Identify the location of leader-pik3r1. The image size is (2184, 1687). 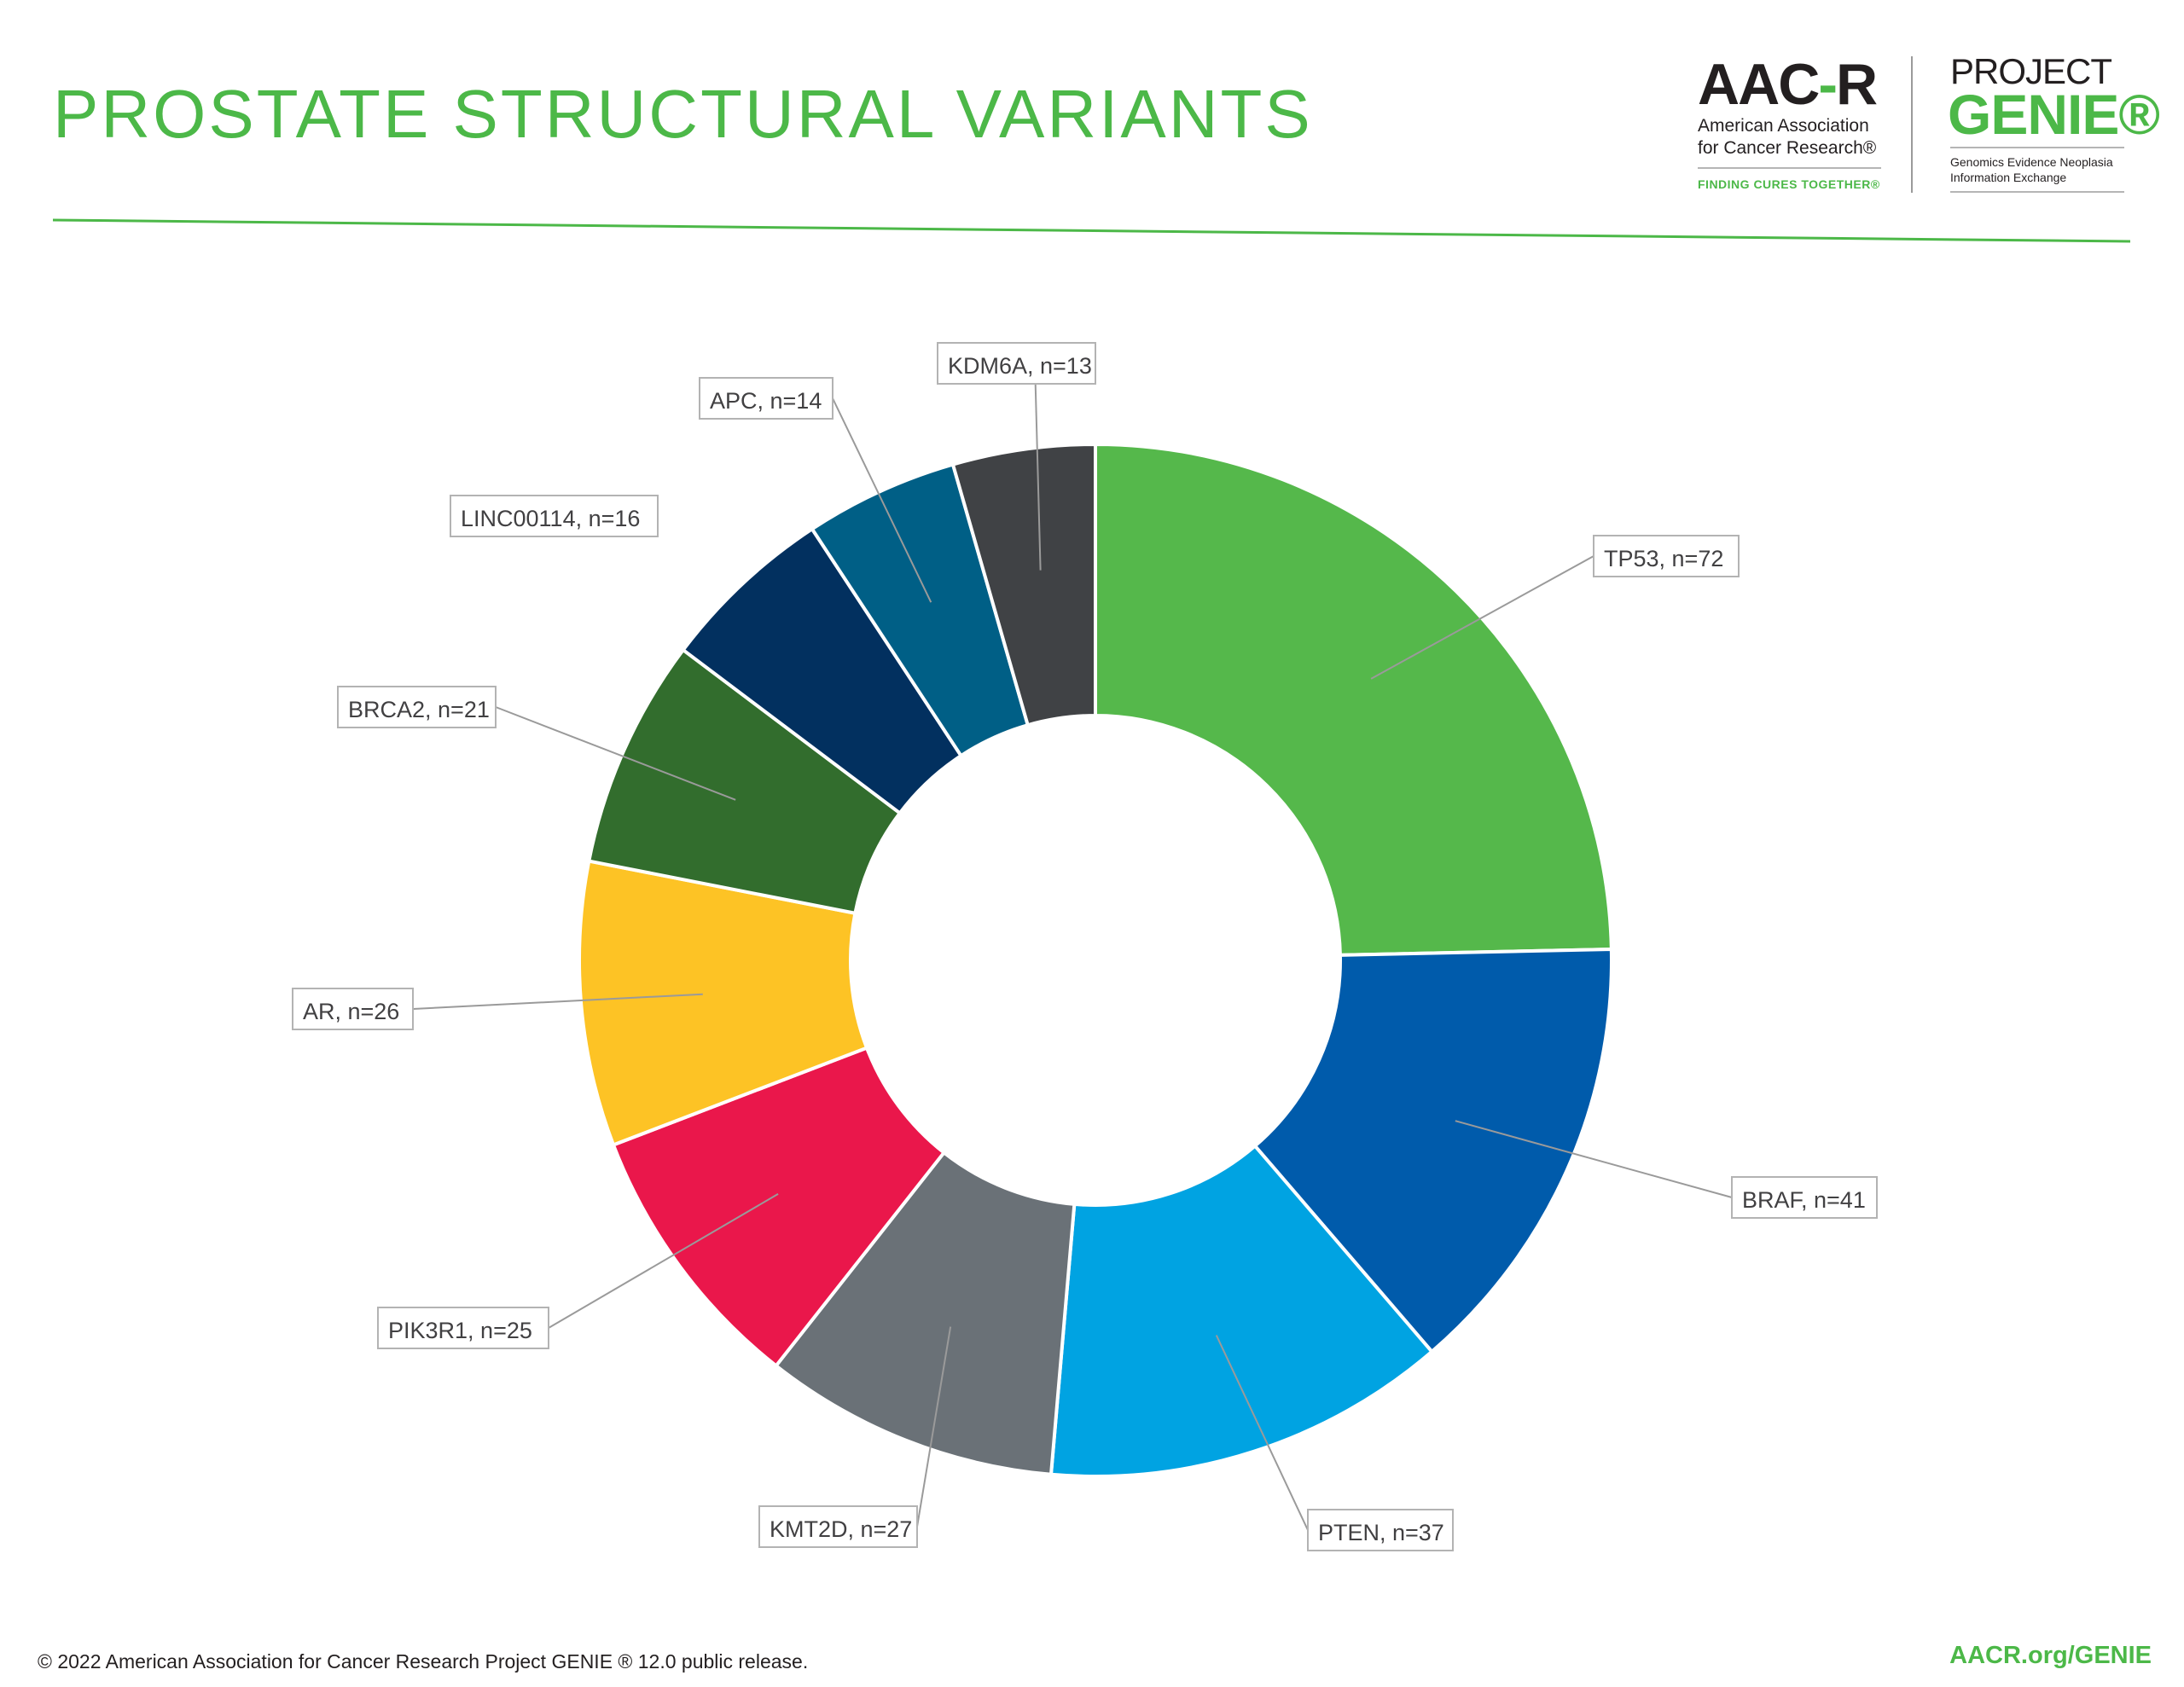
(664, 1261).